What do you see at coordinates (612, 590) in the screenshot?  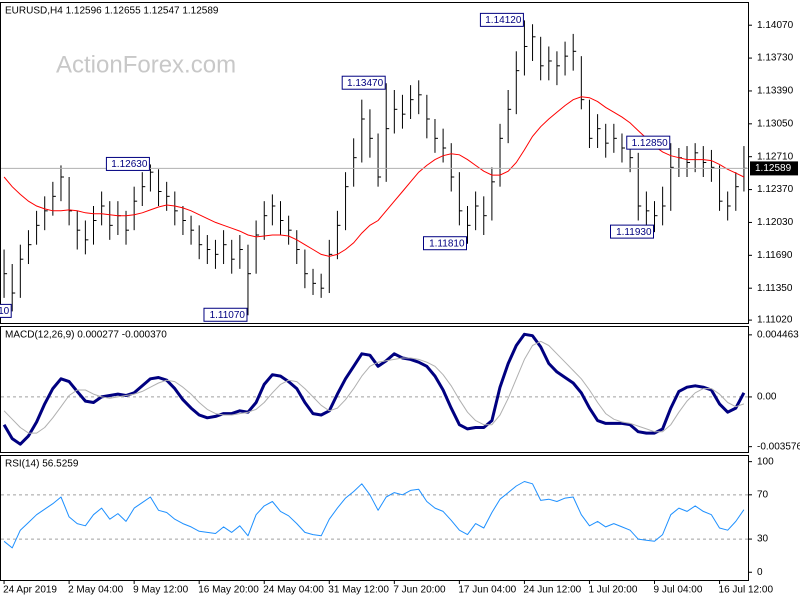 I see `x-tick-label: 1 Jul 20:00` at bounding box center [612, 590].